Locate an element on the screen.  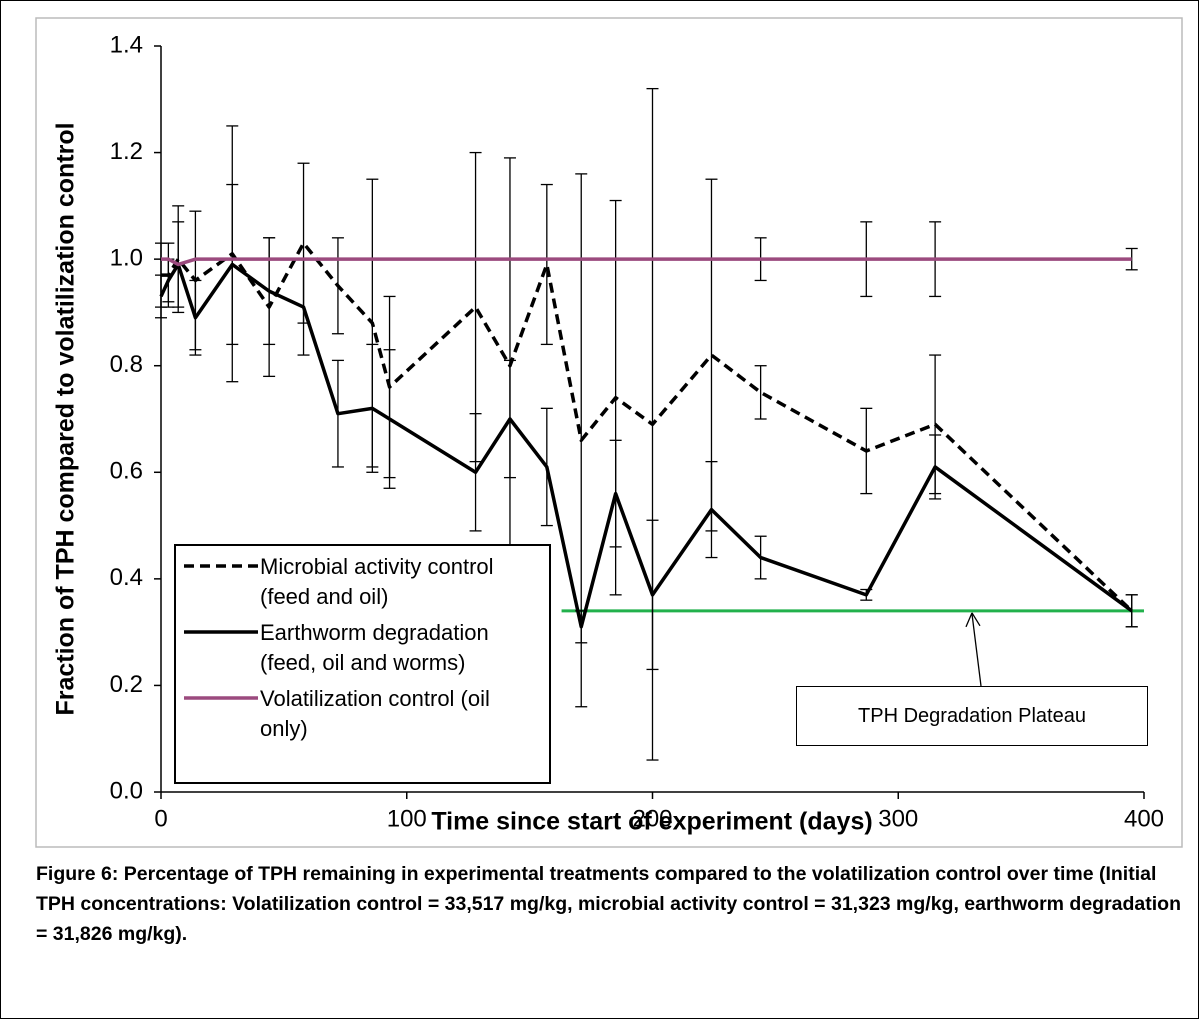
y-tick-label: 0.4 is located at coordinates (126, 577).